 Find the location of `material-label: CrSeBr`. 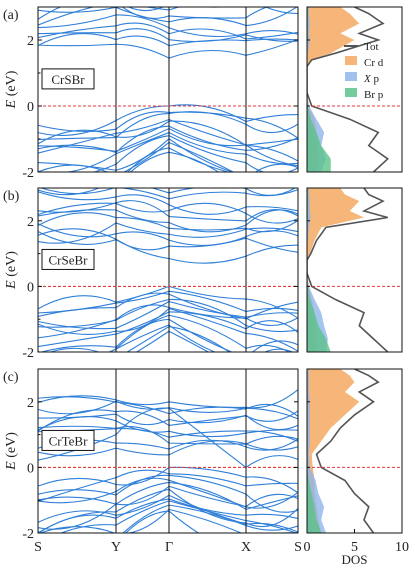

material-label: CrSeBr is located at coordinates (69, 259).